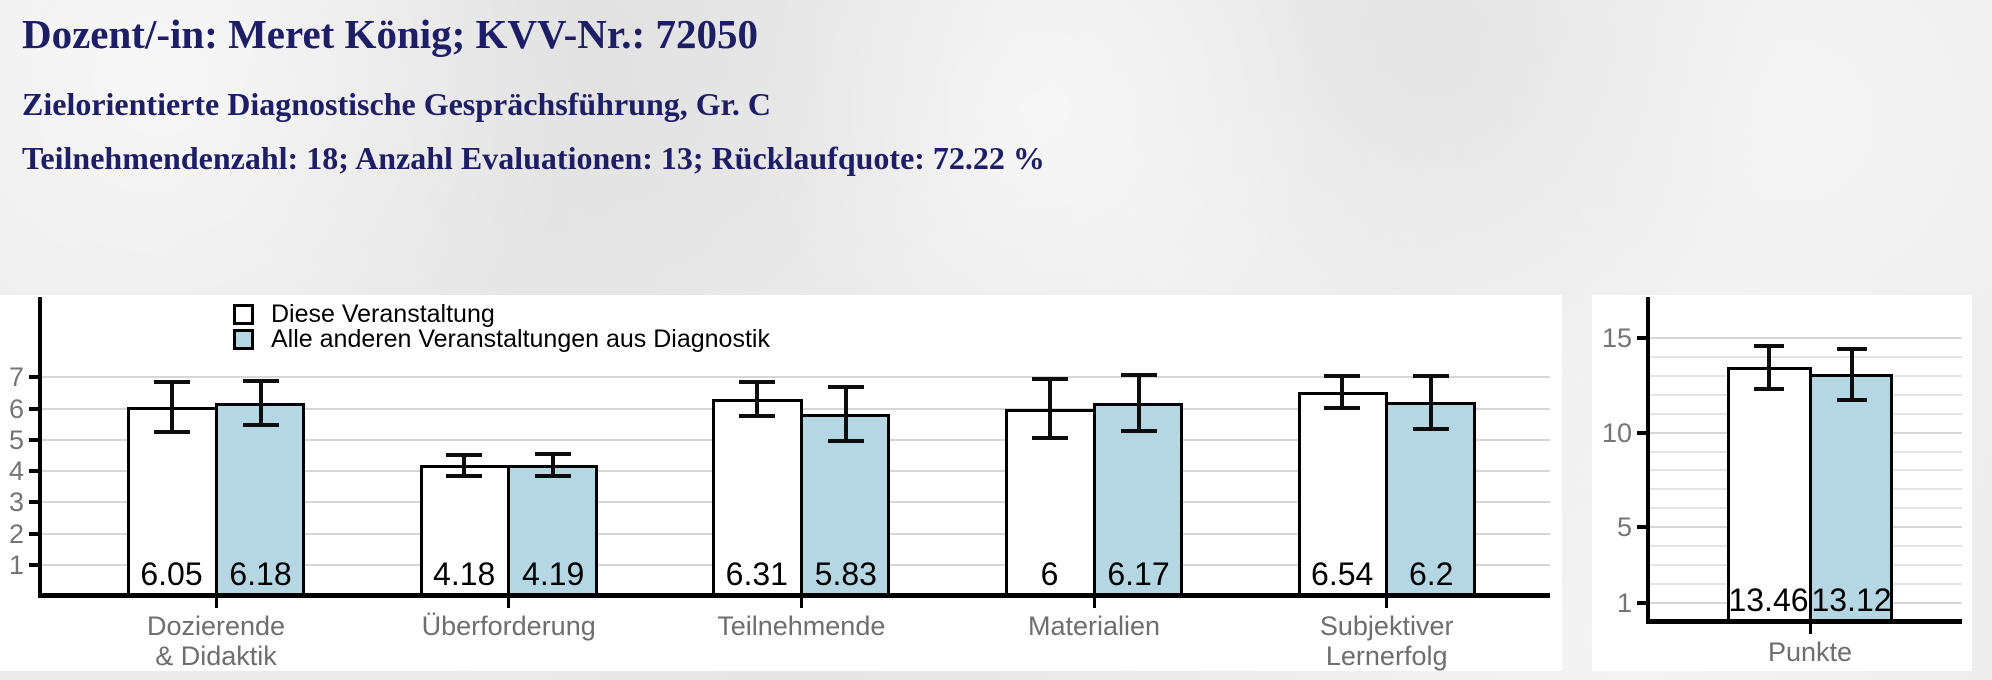 The image size is (1992, 680). What do you see at coordinates (390, 34) in the screenshot?
I see `page-title: Dozent/-in: Meret König; KVV-Nr.: 72050` at bounding box center [390, 34].